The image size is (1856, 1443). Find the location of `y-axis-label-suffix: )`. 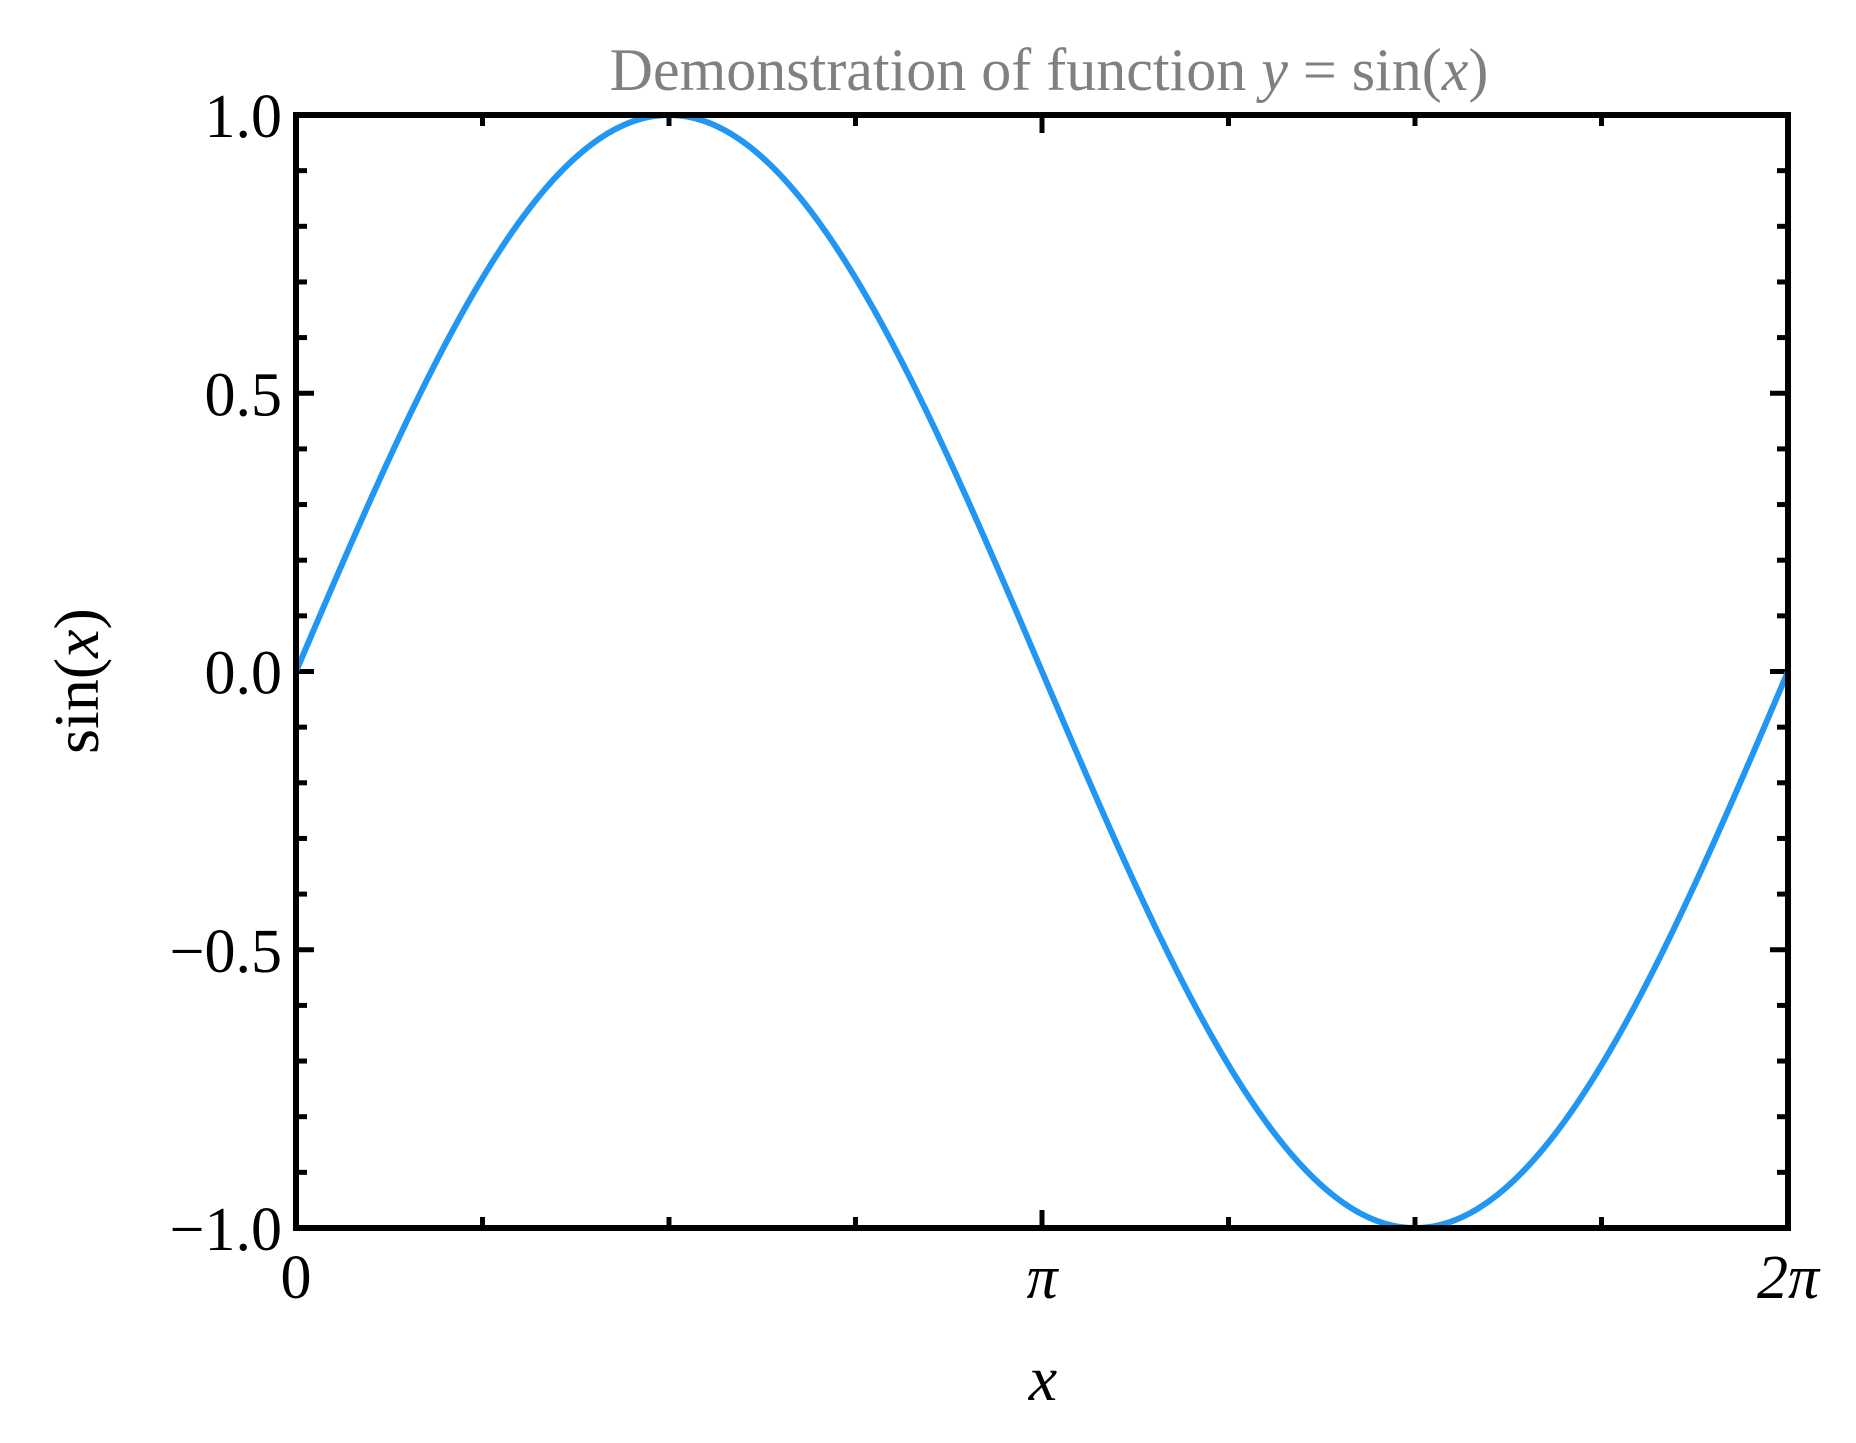

y-axis-label-suffix: ) is located at coordinates (76, 618).